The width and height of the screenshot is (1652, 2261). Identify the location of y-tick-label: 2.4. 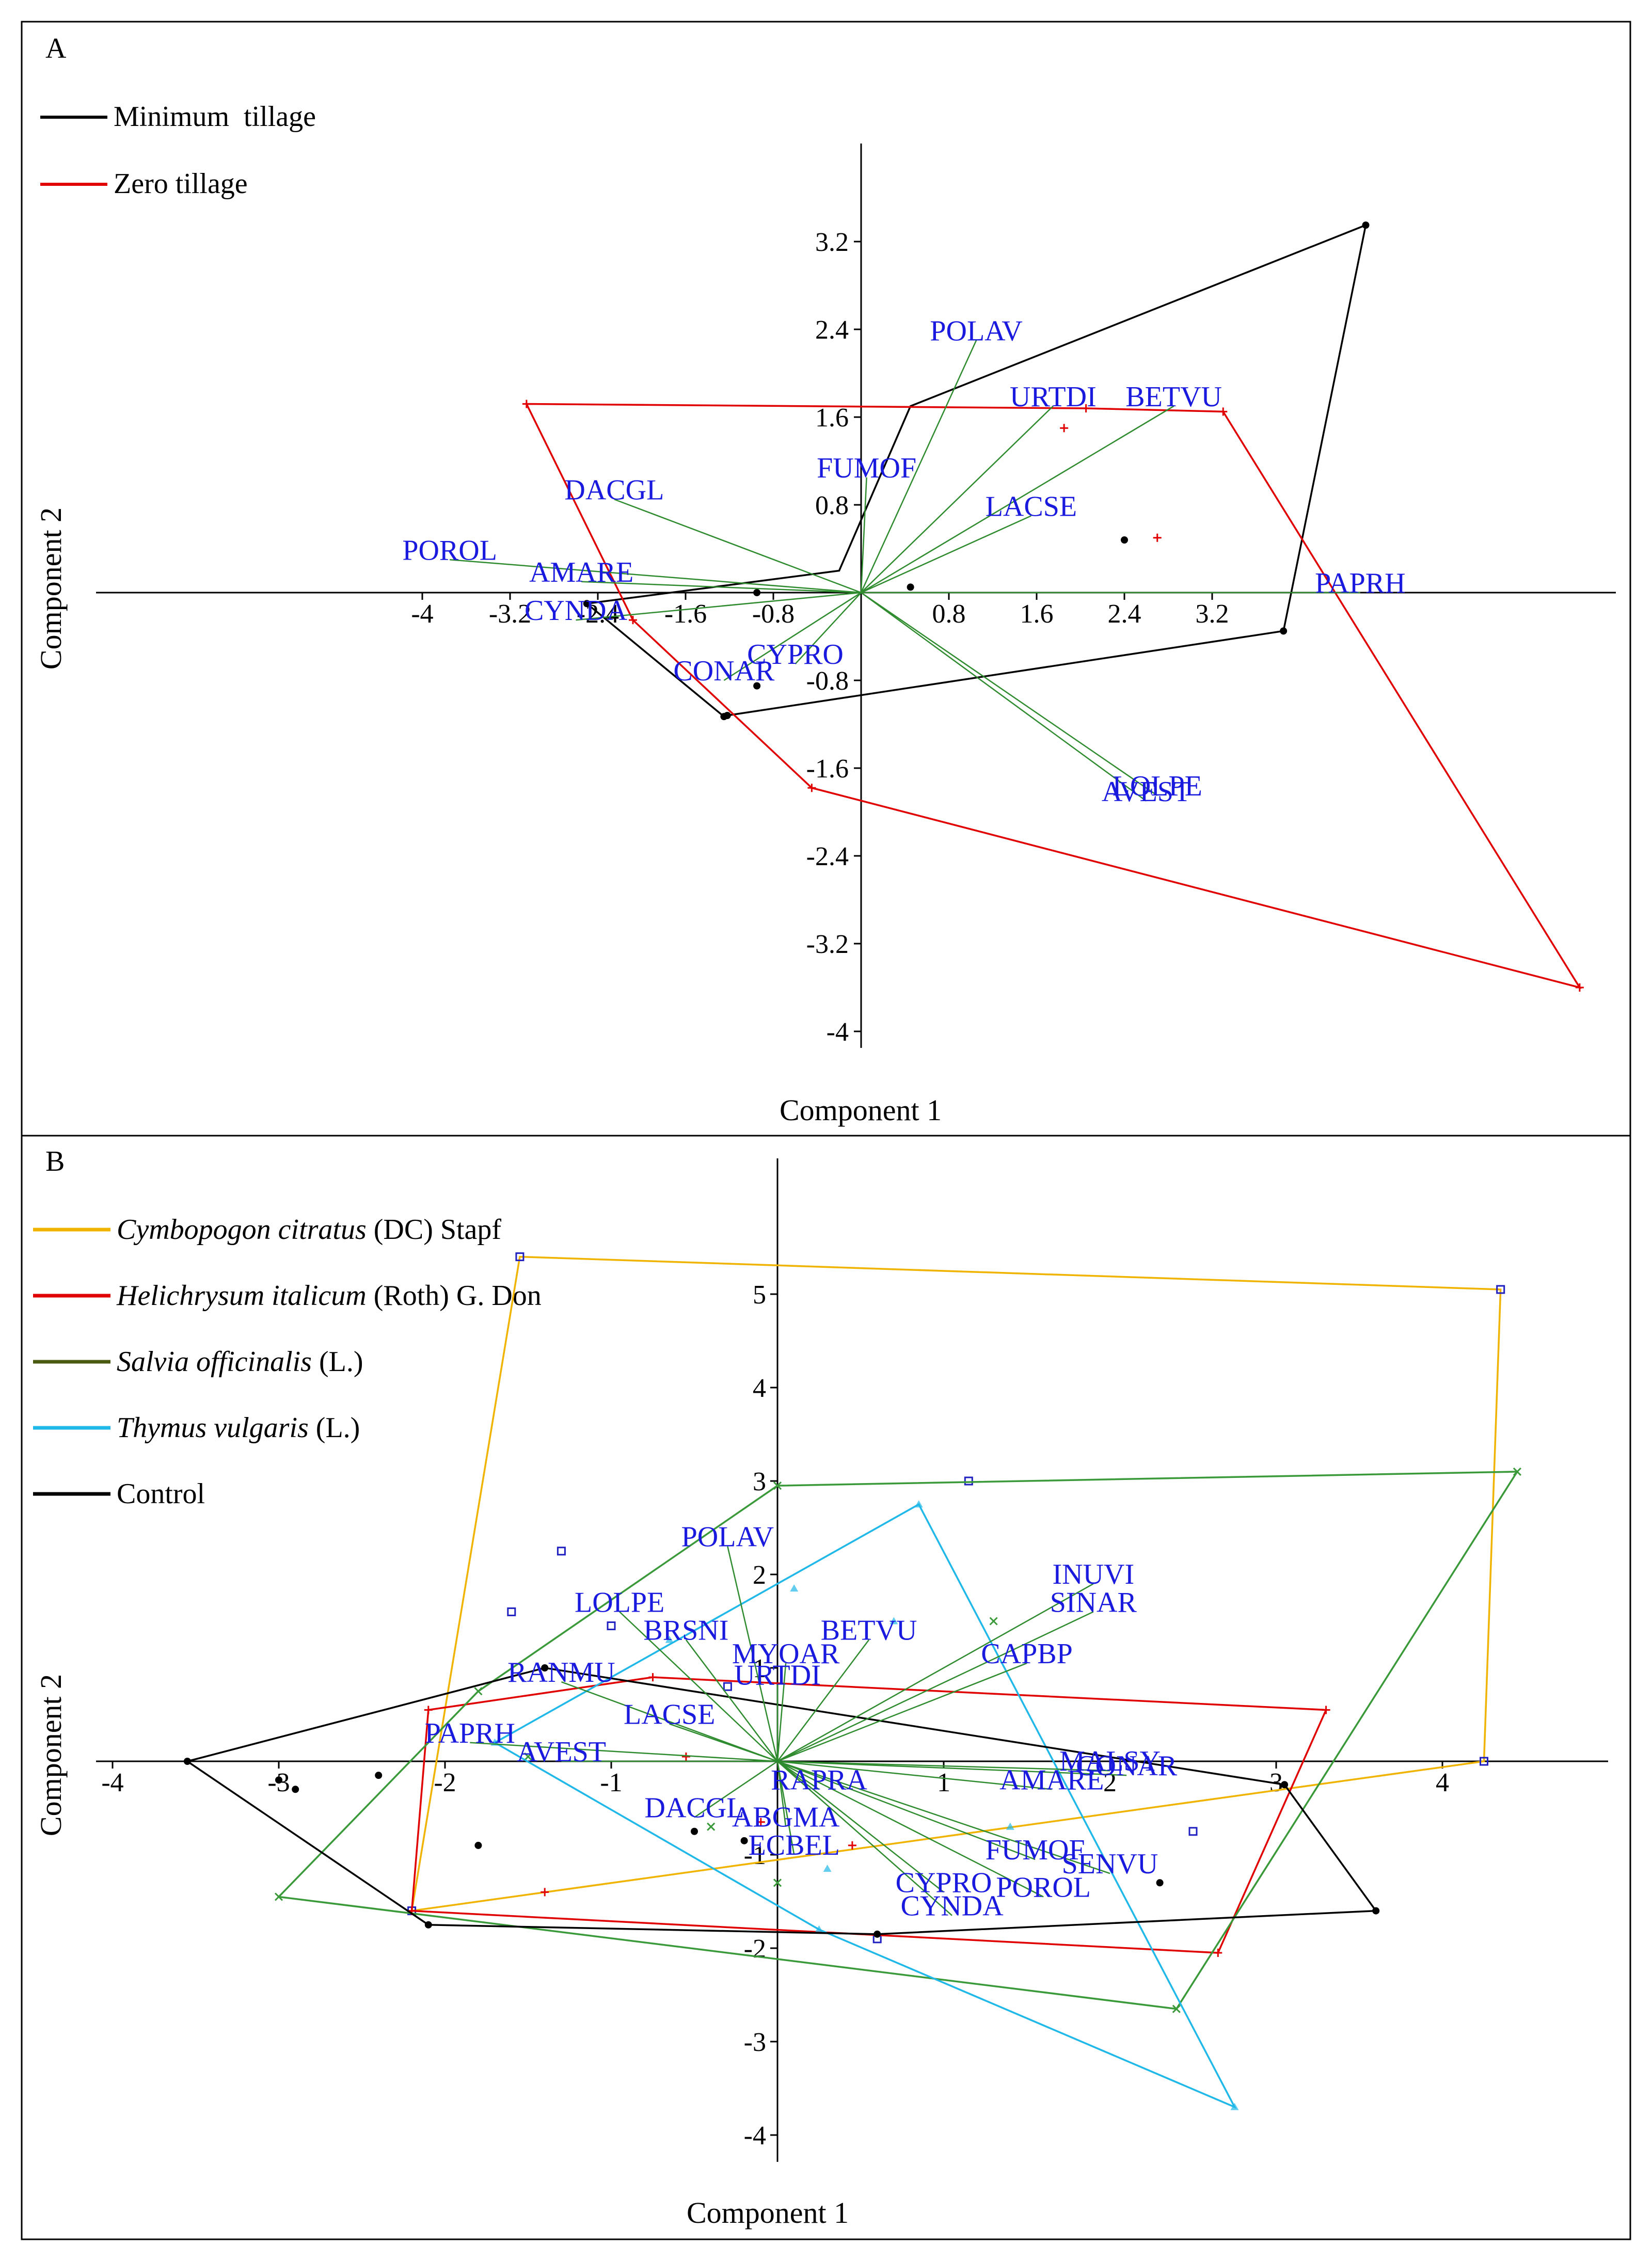
(832, 330).